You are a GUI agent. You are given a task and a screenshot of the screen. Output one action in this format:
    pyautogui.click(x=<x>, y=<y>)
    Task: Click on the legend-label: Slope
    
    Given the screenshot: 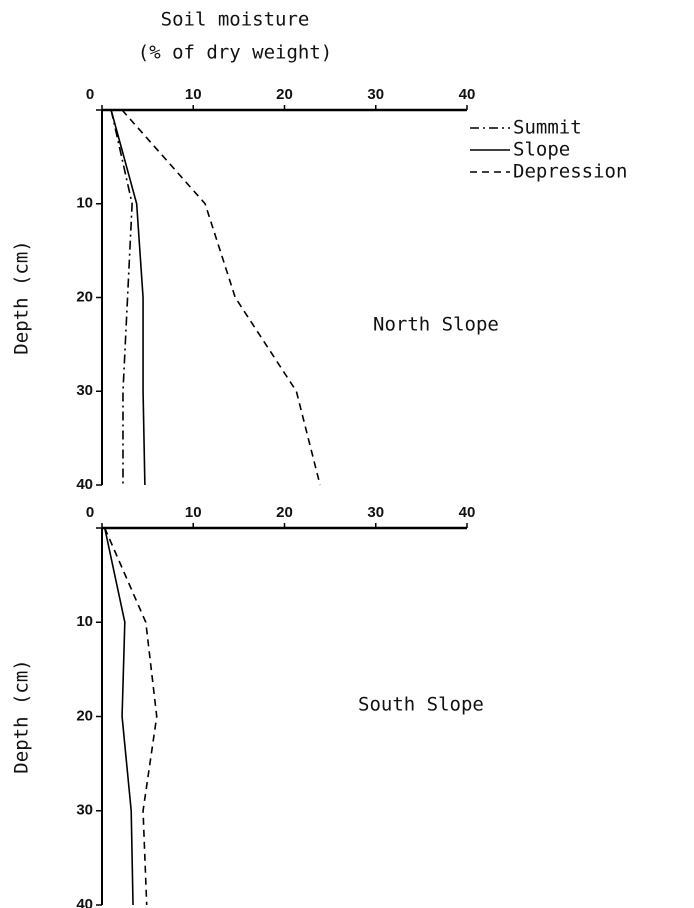 What is the action you would take?
    pyautogui.click(x=541, y=150)
    